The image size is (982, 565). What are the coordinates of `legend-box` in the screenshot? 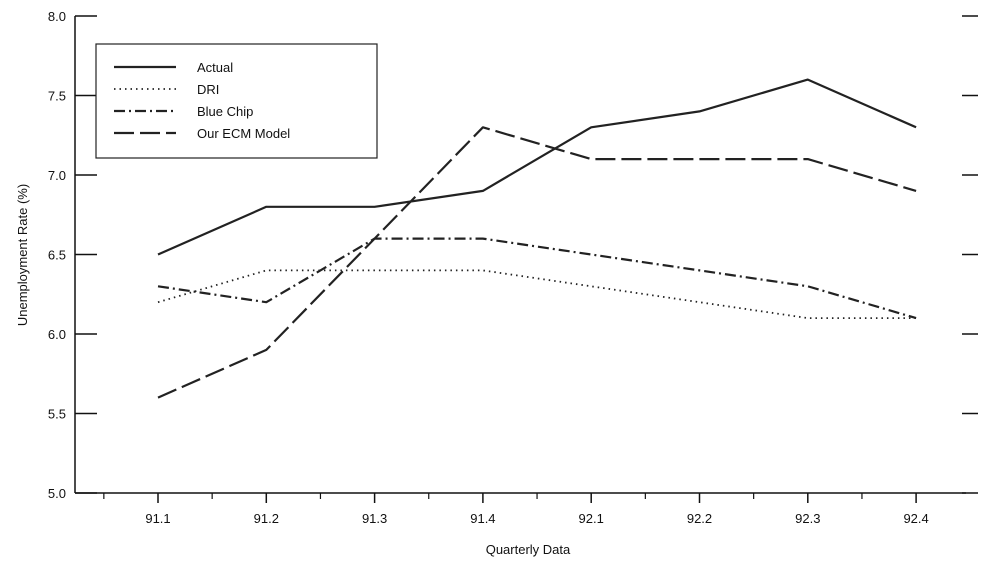 It's located at (236, 101).